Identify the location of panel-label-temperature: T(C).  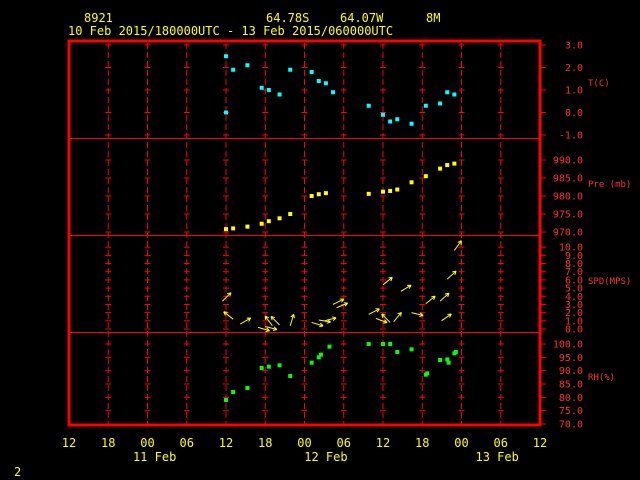
(599, 84).